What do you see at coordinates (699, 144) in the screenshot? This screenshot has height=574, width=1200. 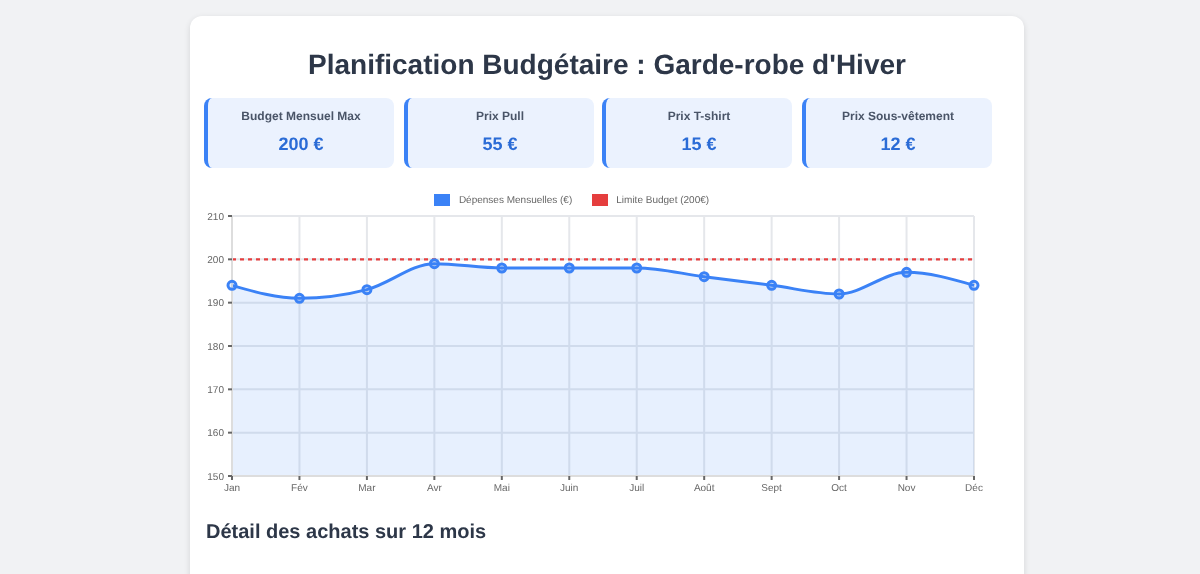 I see `text: 15 €` at bounding box center [699, 144].